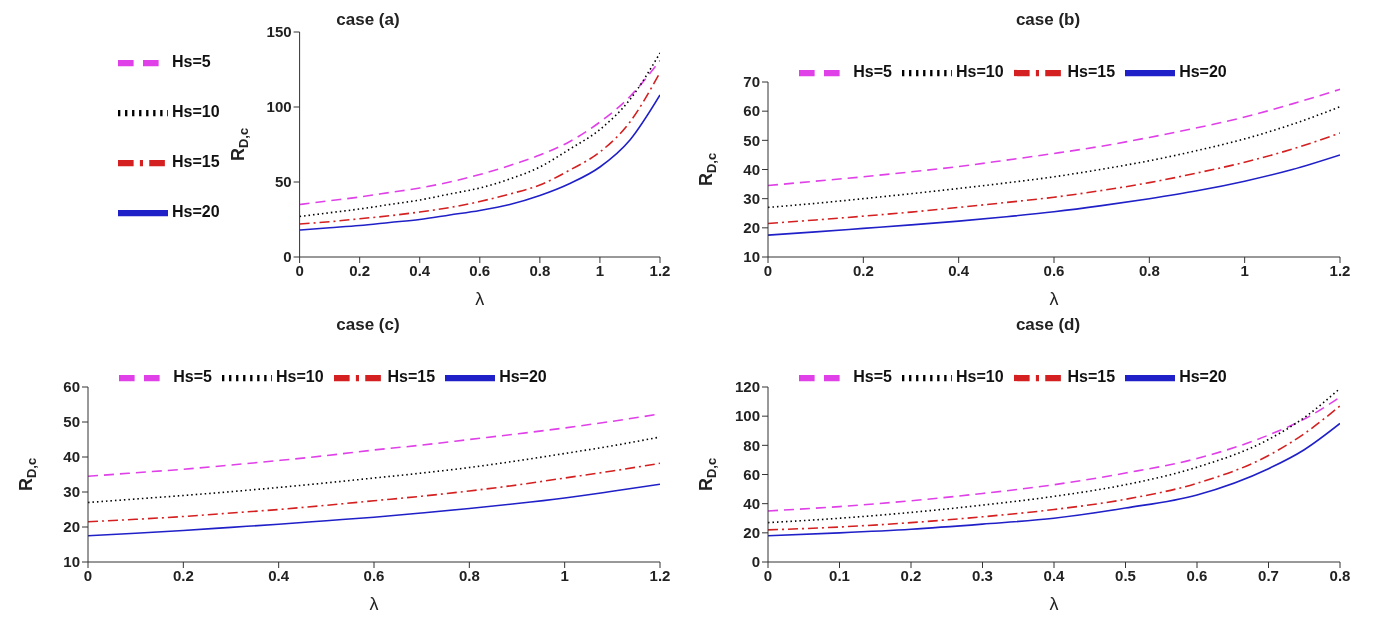  Describe the element at coordinates (1048, 20) in the screenshot. I see `chart-title: case (b)` at that location.